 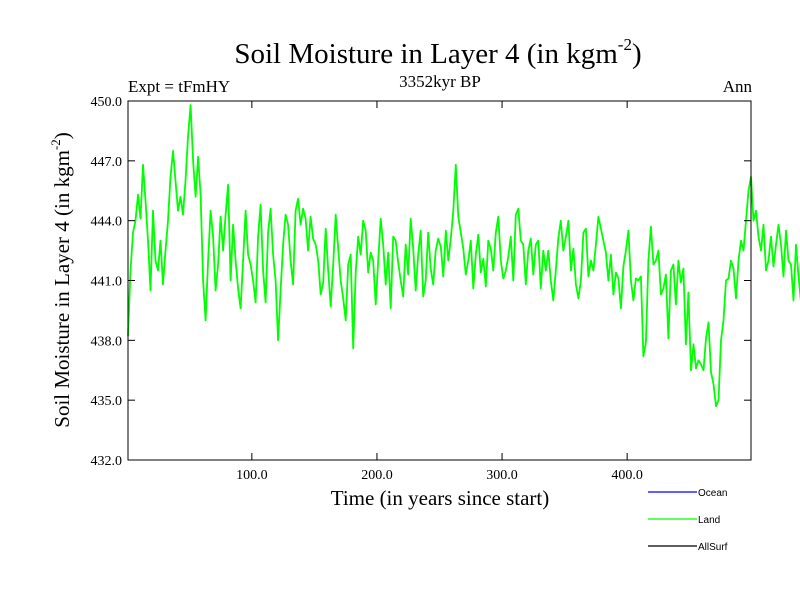 What do you see at coordinates (107, 222) in the screenshot?
I see `y-tick-label: 444.0` at bounding box center [107, 222].